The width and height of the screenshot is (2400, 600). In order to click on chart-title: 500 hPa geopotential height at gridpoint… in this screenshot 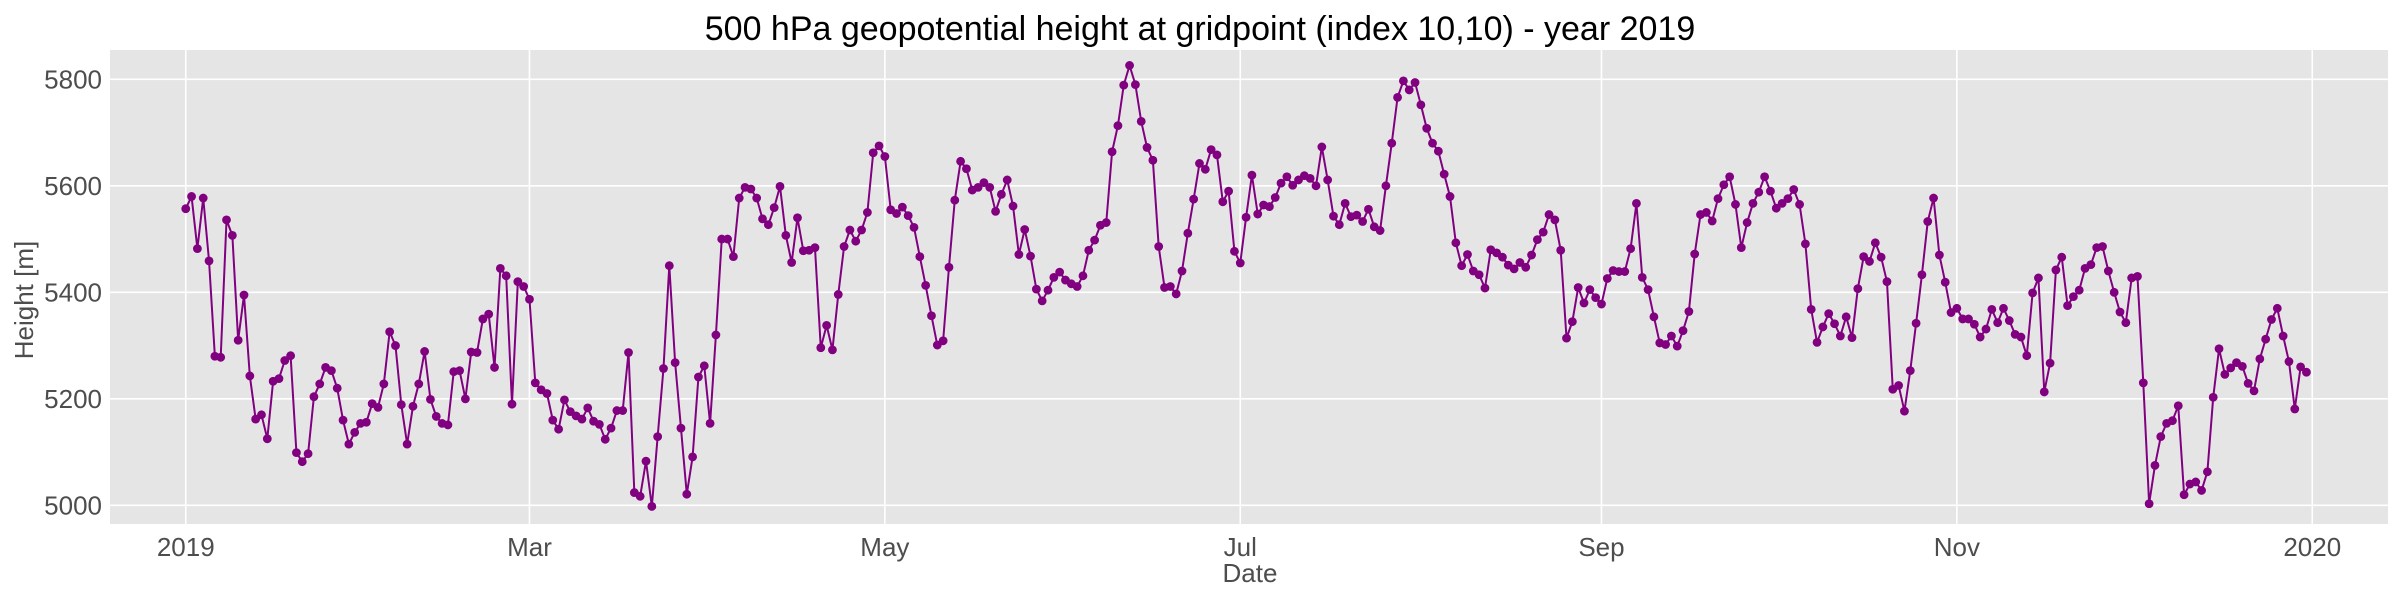, I will do `click(1200, 29)`.